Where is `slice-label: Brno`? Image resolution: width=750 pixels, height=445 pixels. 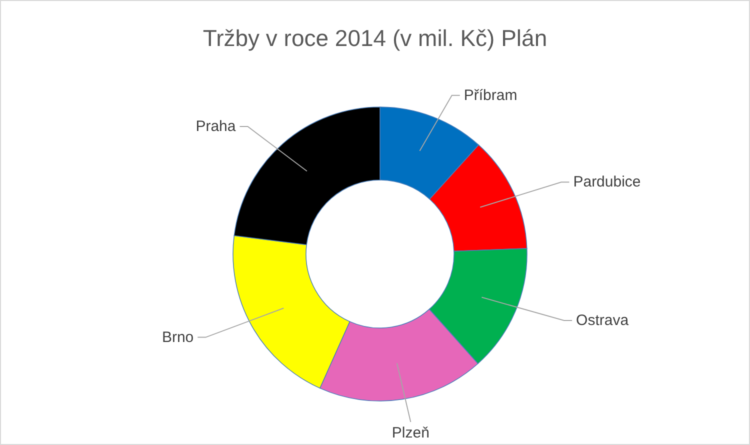
slice-label: Brno is located at coordinates (178, 337).